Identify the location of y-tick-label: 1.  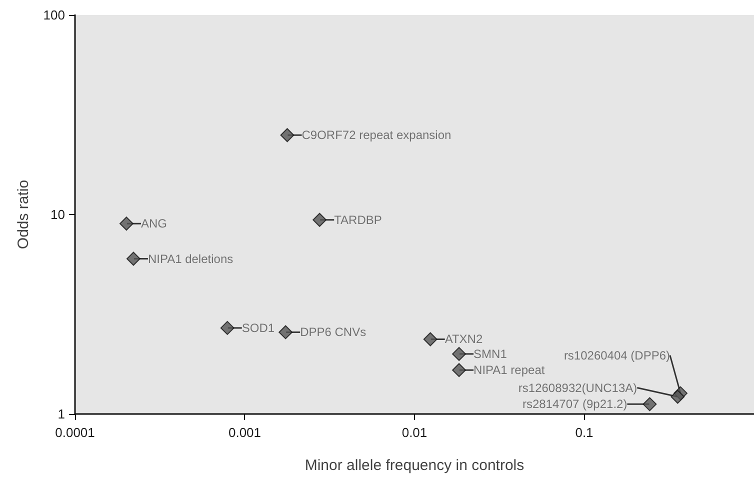
(61, 414).